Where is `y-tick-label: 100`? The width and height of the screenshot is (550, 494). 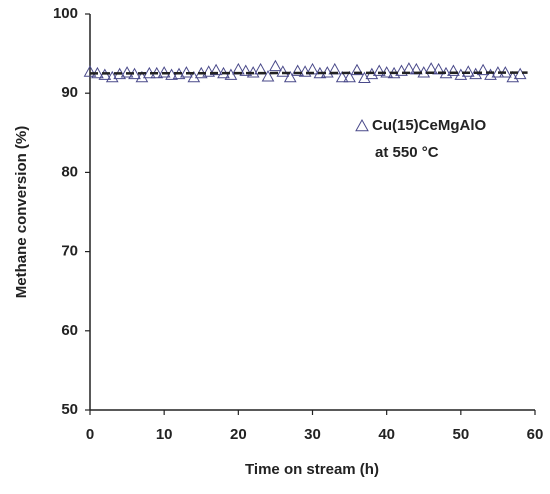 y-tick-label: 100 is located at coordinates (65, 13).